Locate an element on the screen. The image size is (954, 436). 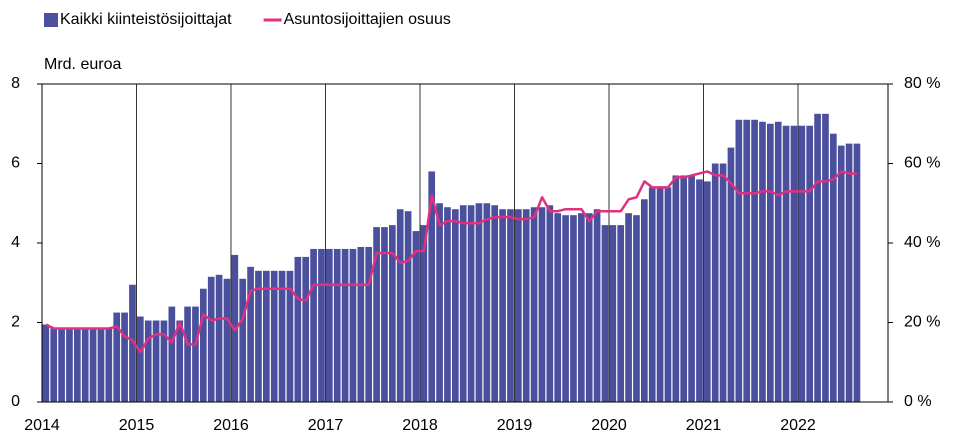
y-tick-label: 0 is located at coordinates (15, 401).